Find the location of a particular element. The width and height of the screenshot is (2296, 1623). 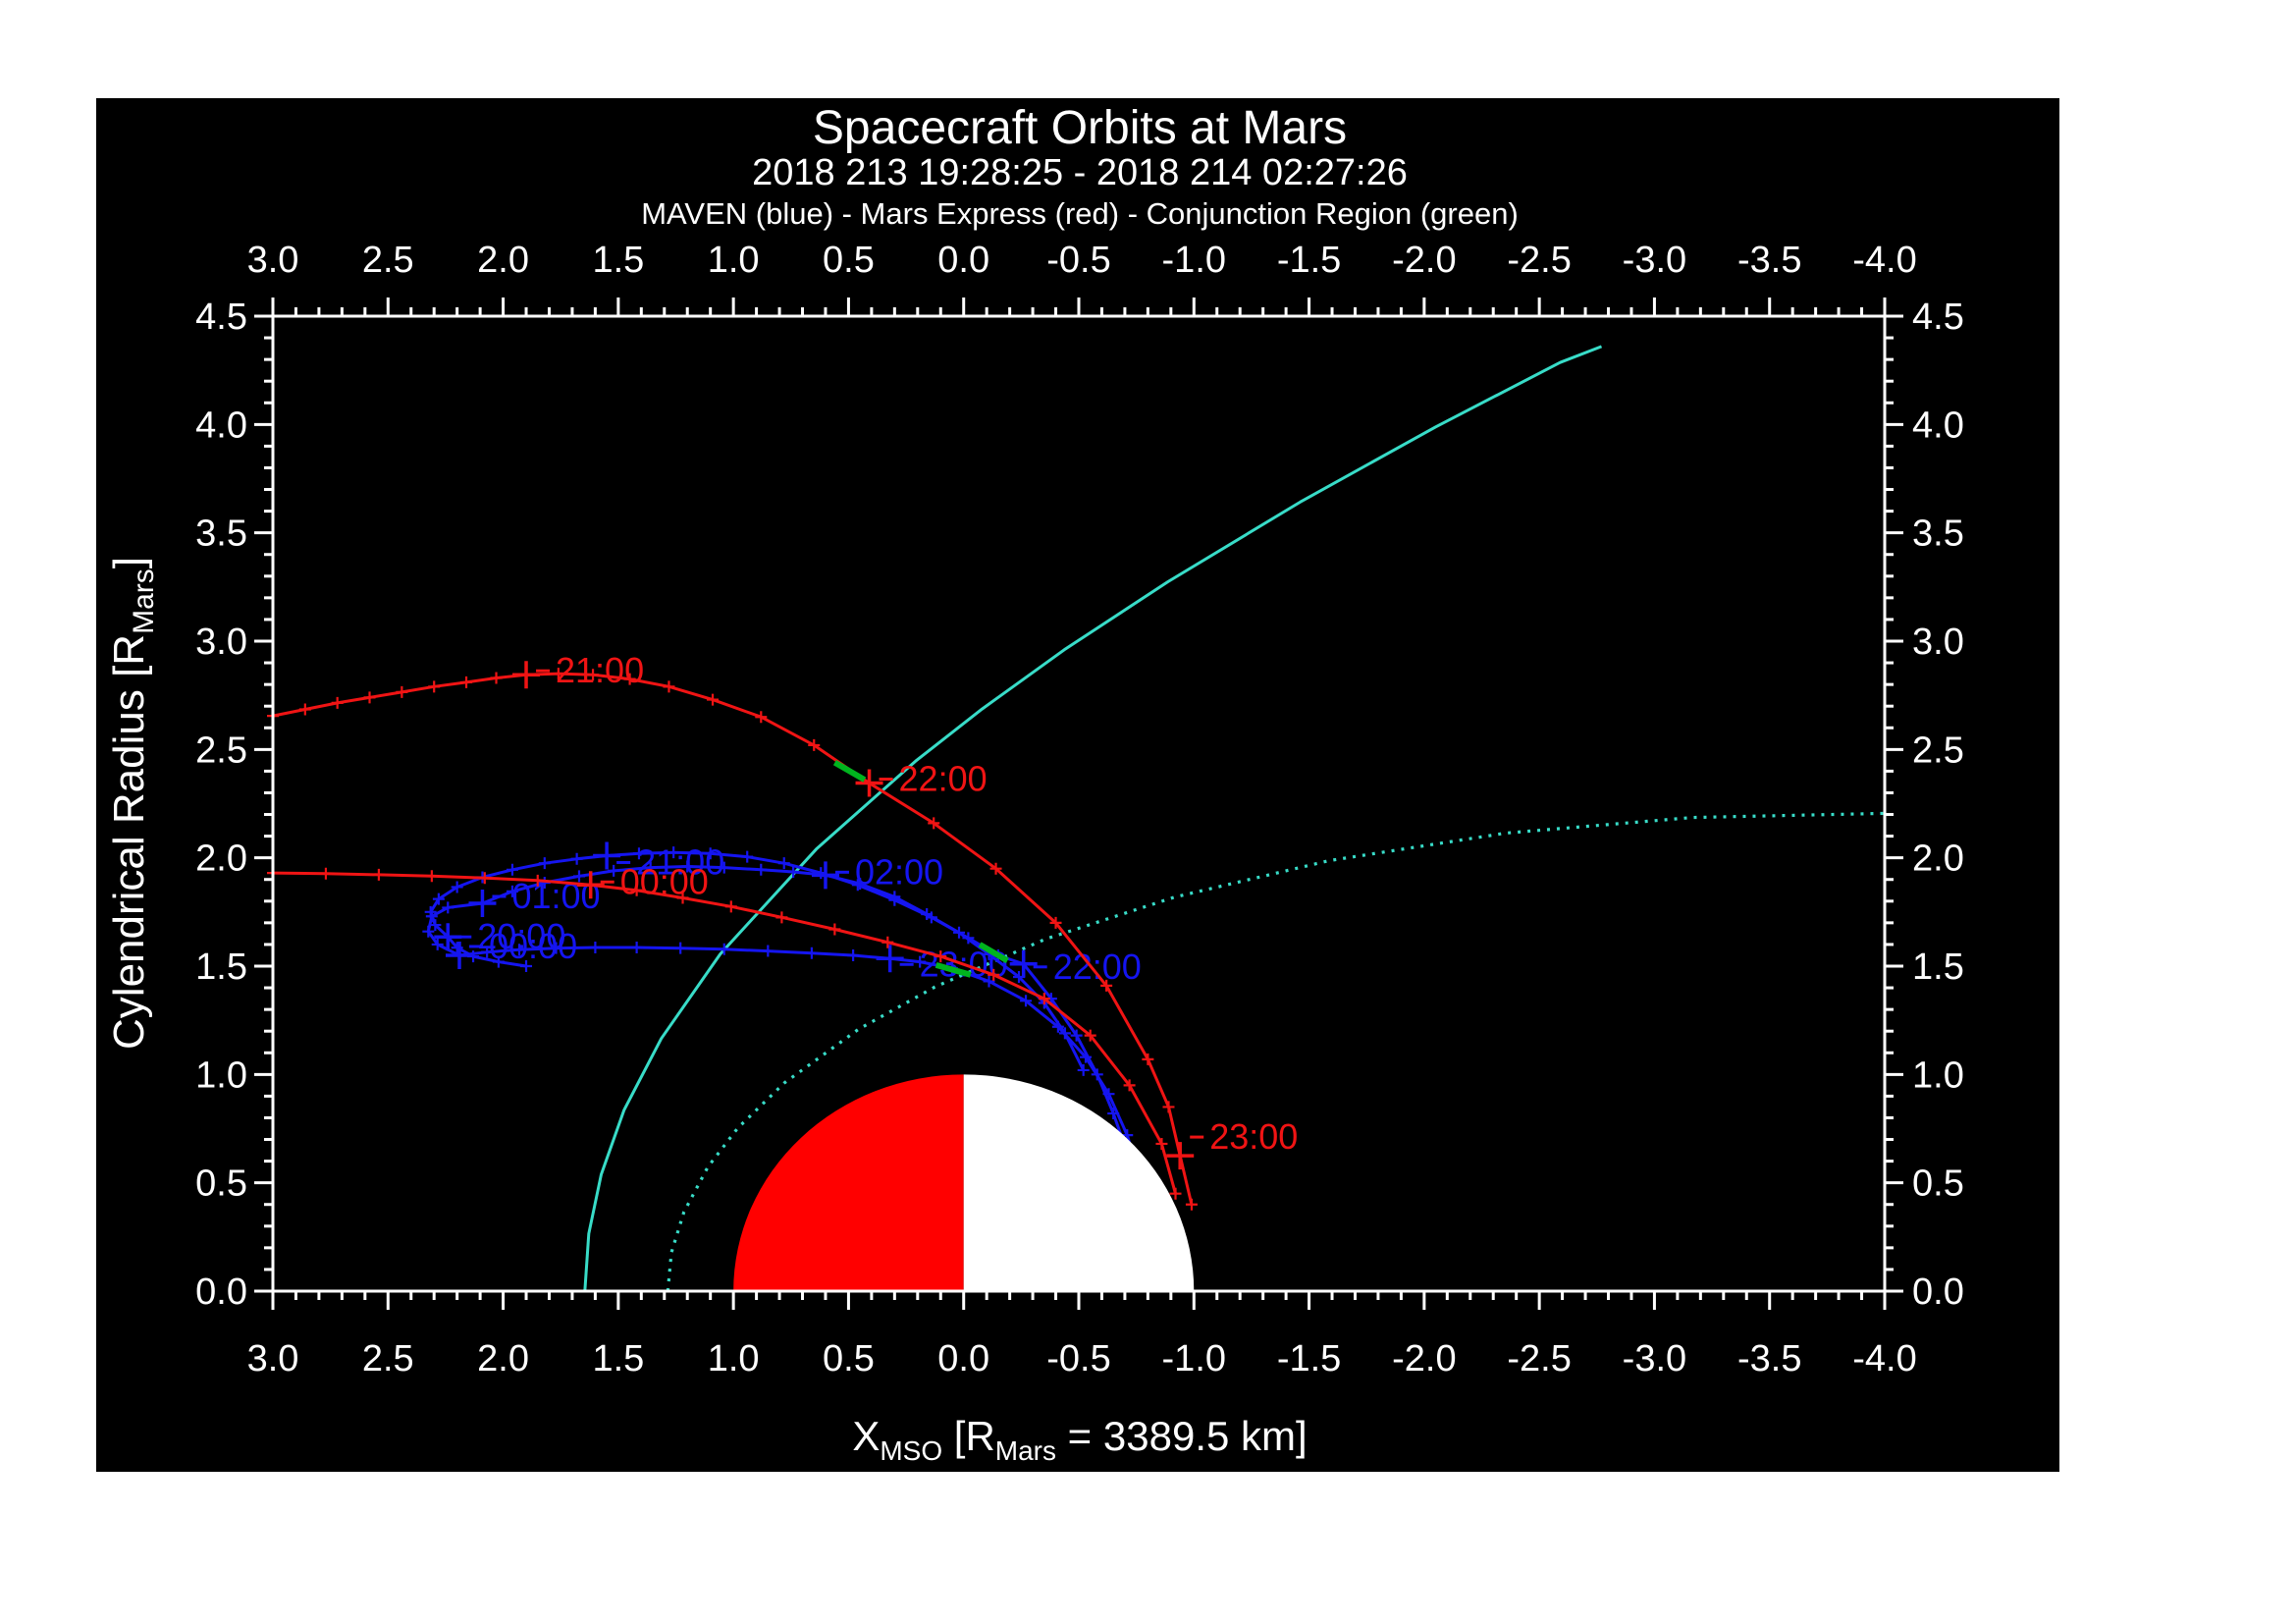

conjunction-region-mex-path is located at coordinates (850, 771).